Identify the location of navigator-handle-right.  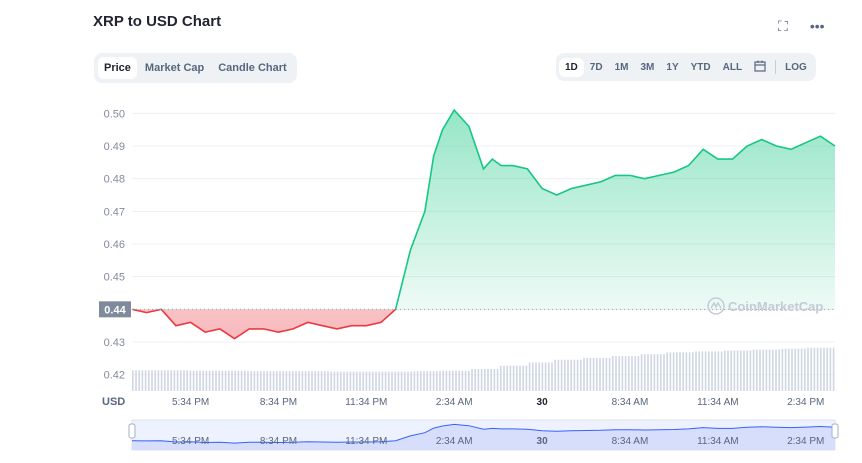
(835, 431).